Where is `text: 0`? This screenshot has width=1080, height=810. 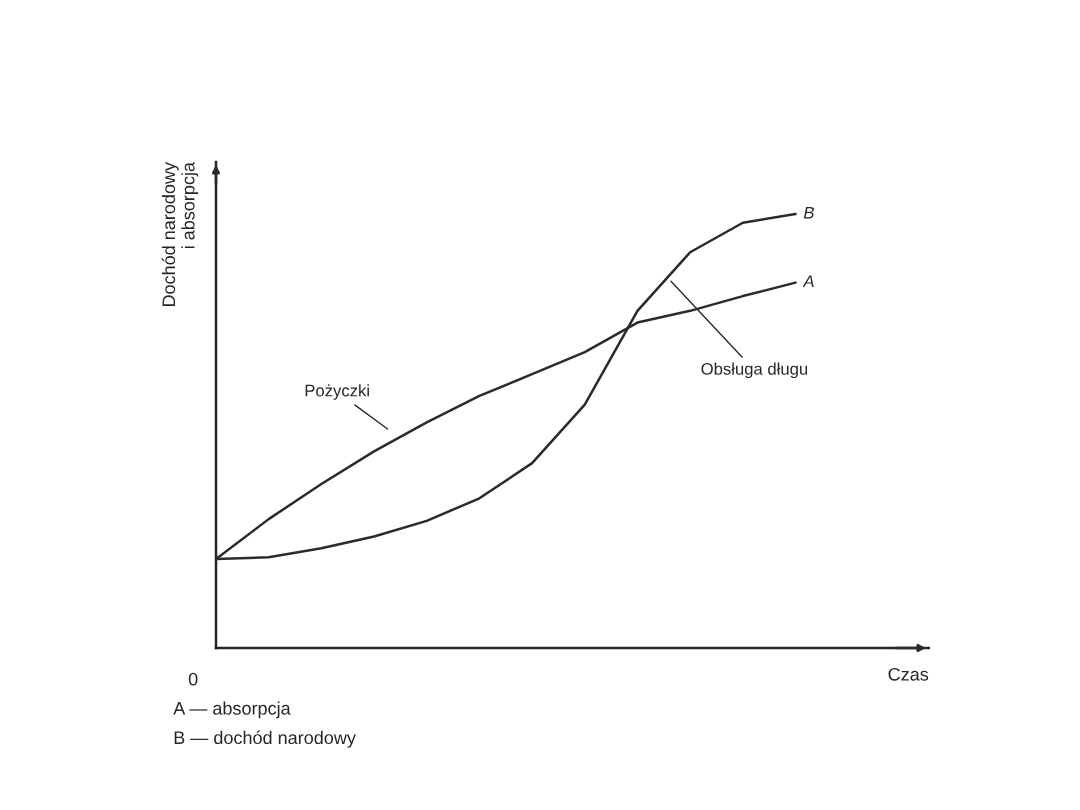
text: 0 is located at coordinates (193, 679).